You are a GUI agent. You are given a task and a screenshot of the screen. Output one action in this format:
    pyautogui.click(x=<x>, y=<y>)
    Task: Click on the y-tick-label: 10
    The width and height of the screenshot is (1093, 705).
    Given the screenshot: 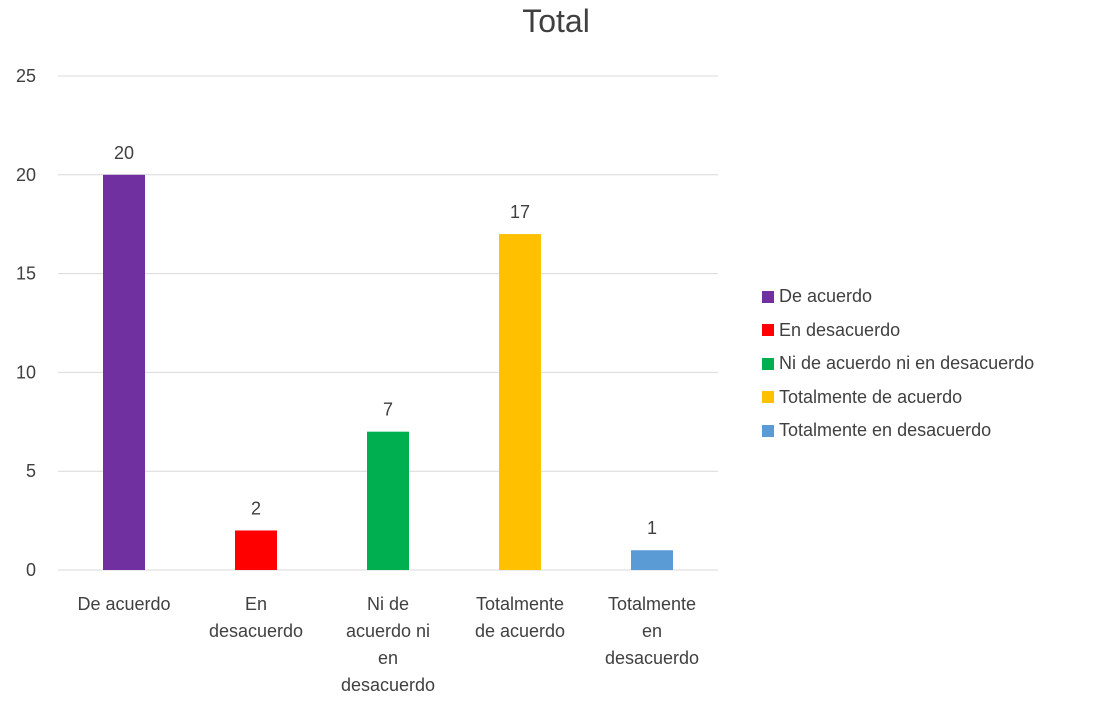 What is the action you would take?
    pyautogui.click(x=26, y=372)
    